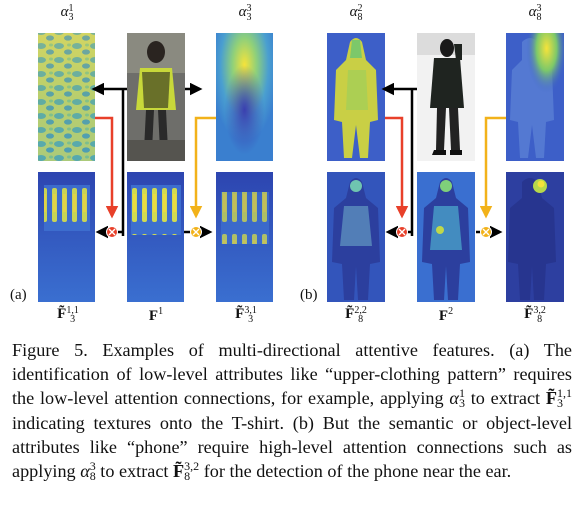  Describe the element at coordinates (492, 167) in the screenshot. I see `yellow-arrow-b` at that location.